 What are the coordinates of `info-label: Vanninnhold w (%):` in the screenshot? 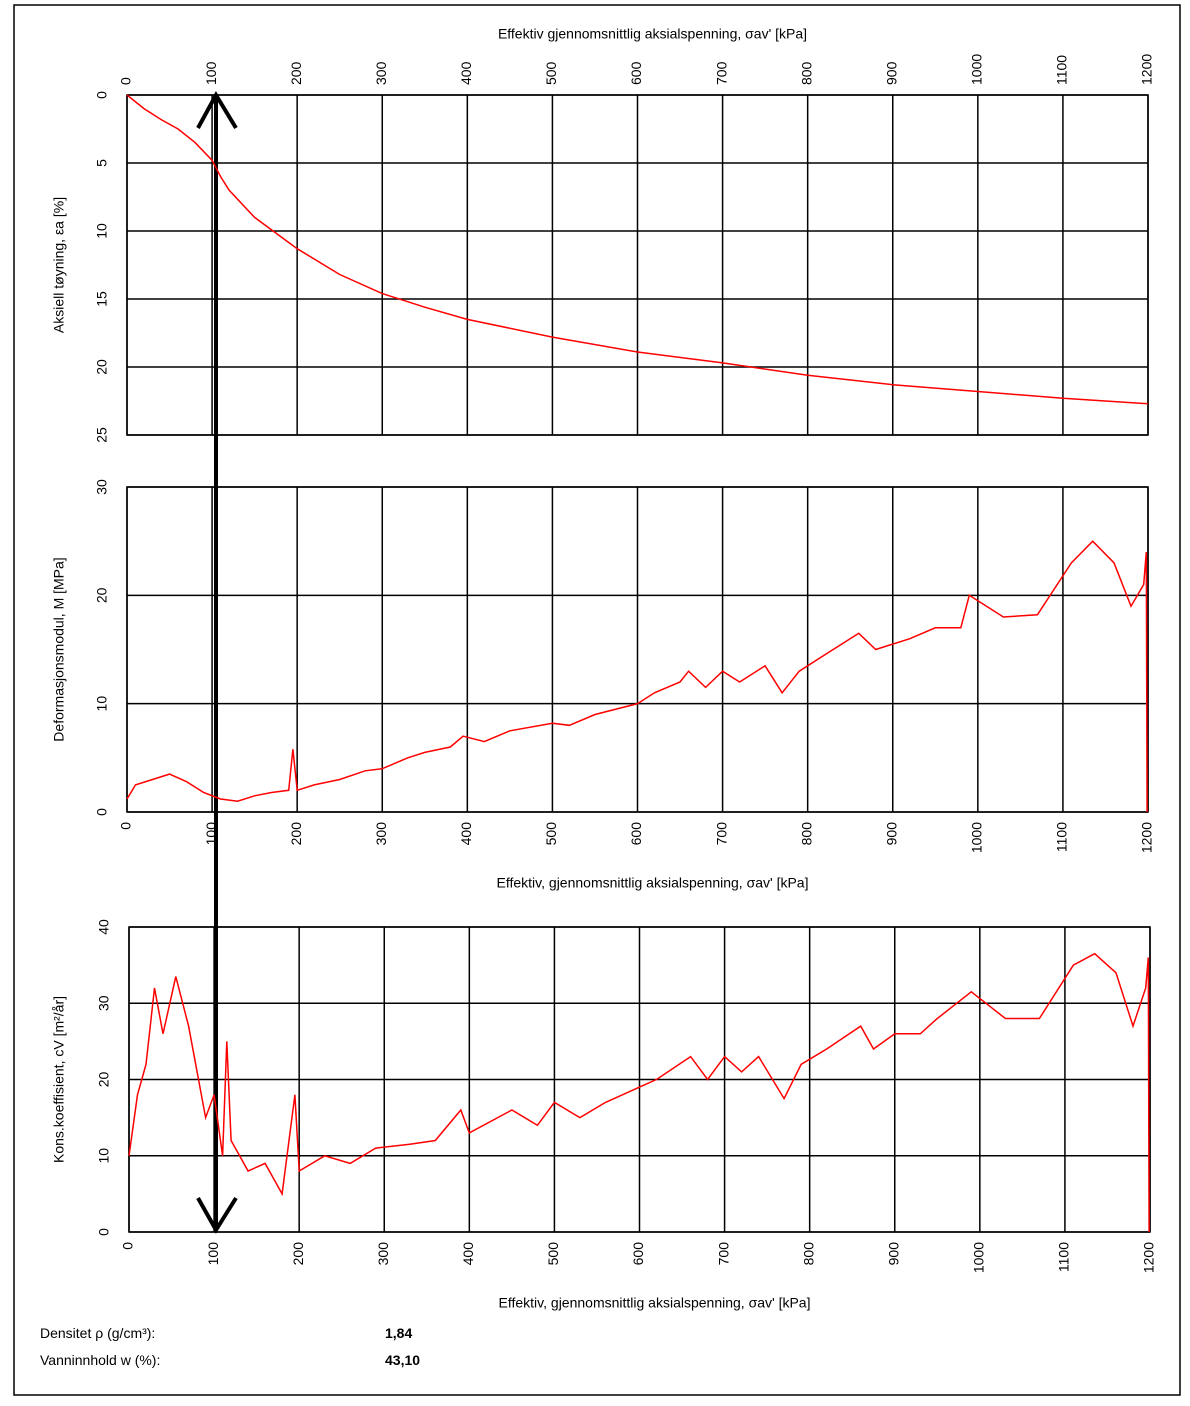 It's located at (100, 1360).